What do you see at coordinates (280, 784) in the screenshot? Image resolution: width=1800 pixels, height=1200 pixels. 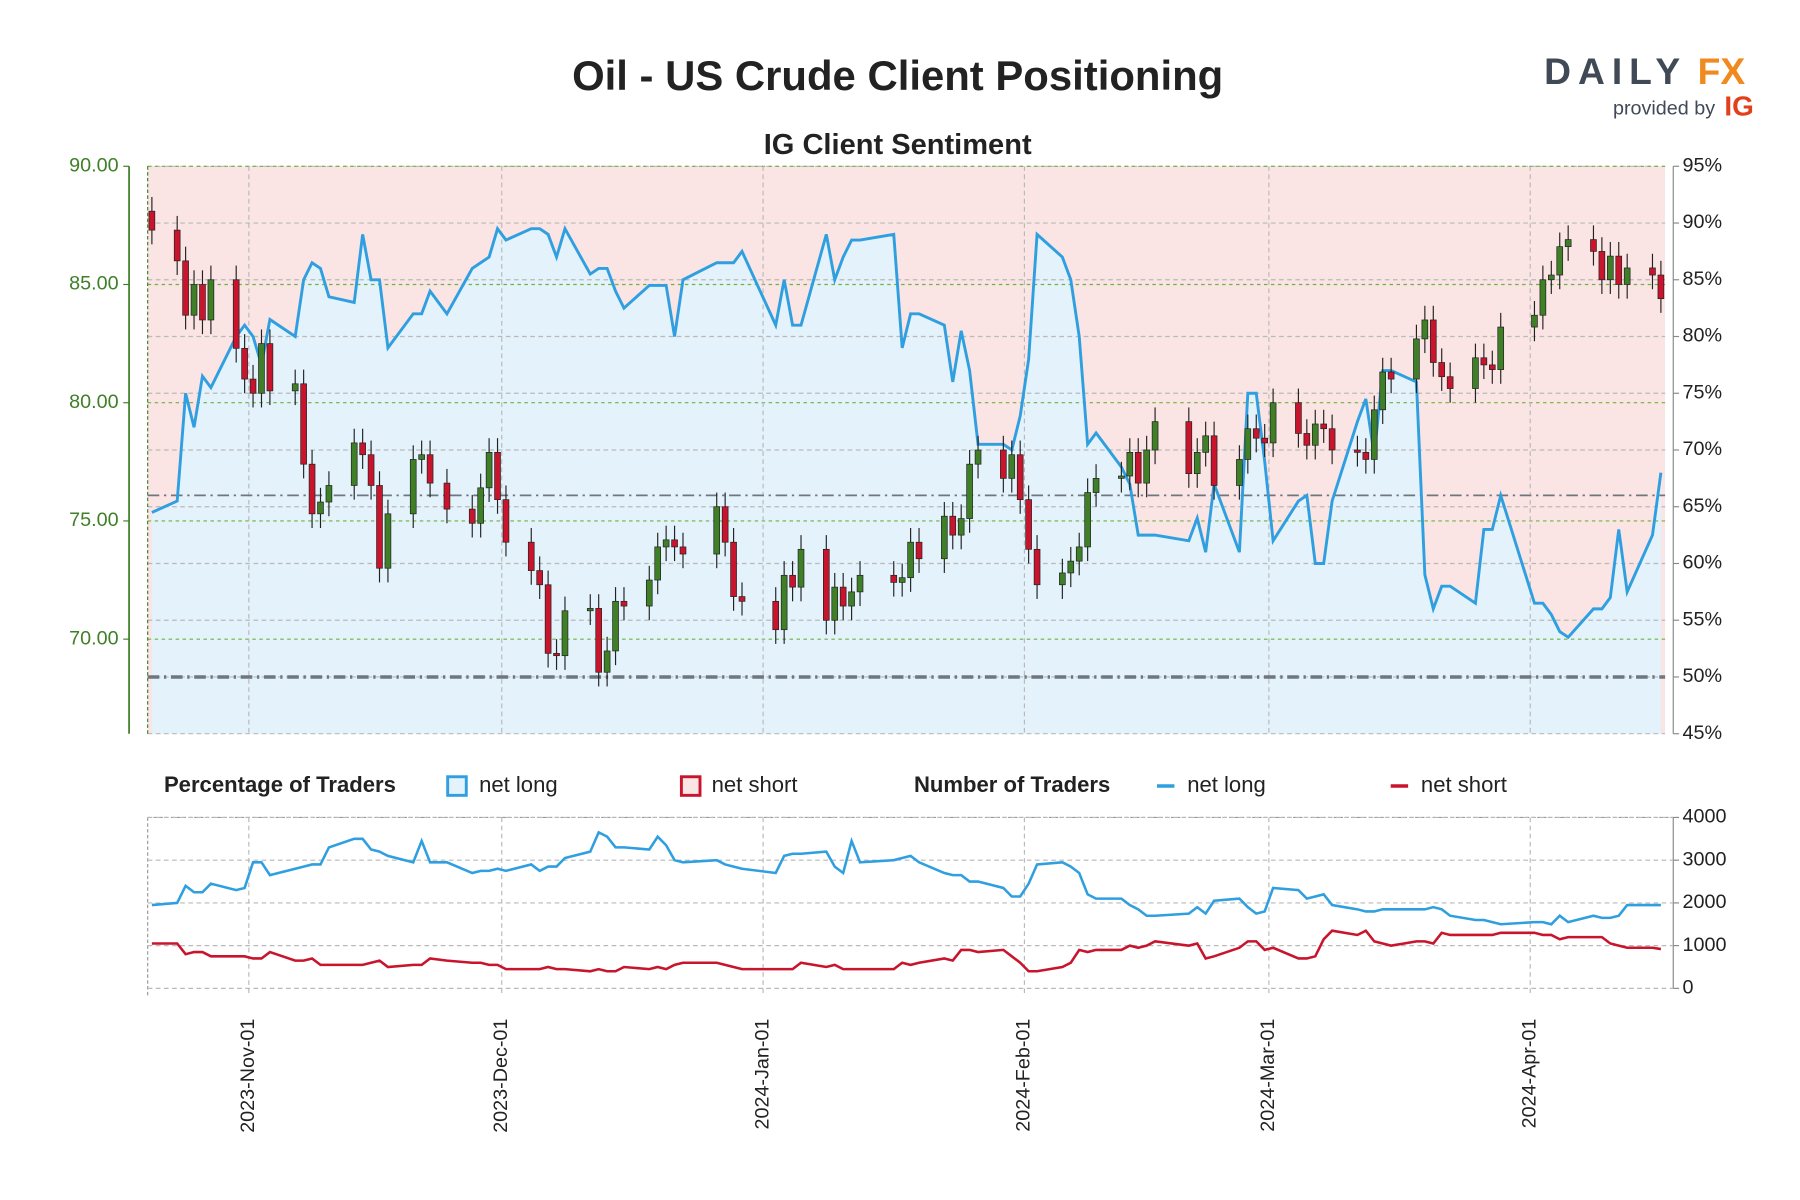 I see `legend-title: Percentage of Traders` at bounding box center [280, 784].